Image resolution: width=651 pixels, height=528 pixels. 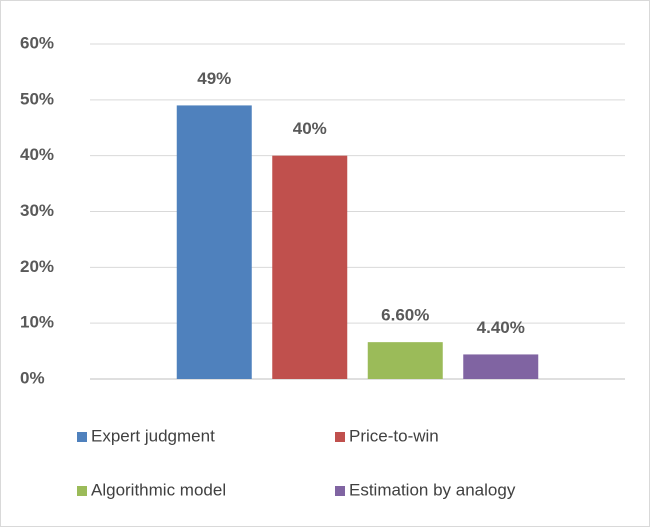 I want to click on y-tick-label: 10%, so click(x=37, y=322).